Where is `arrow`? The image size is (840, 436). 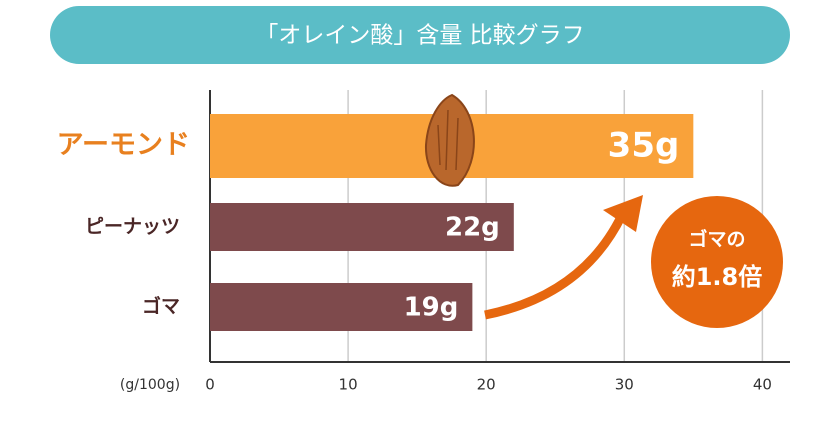
arrow is located at coordinates (555, 266).